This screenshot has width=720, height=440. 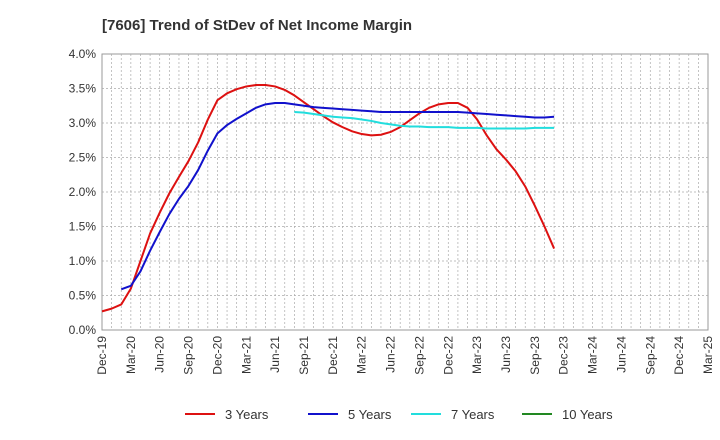 I want to click on legend-label: 7 Years, so click(x=473, y=414).